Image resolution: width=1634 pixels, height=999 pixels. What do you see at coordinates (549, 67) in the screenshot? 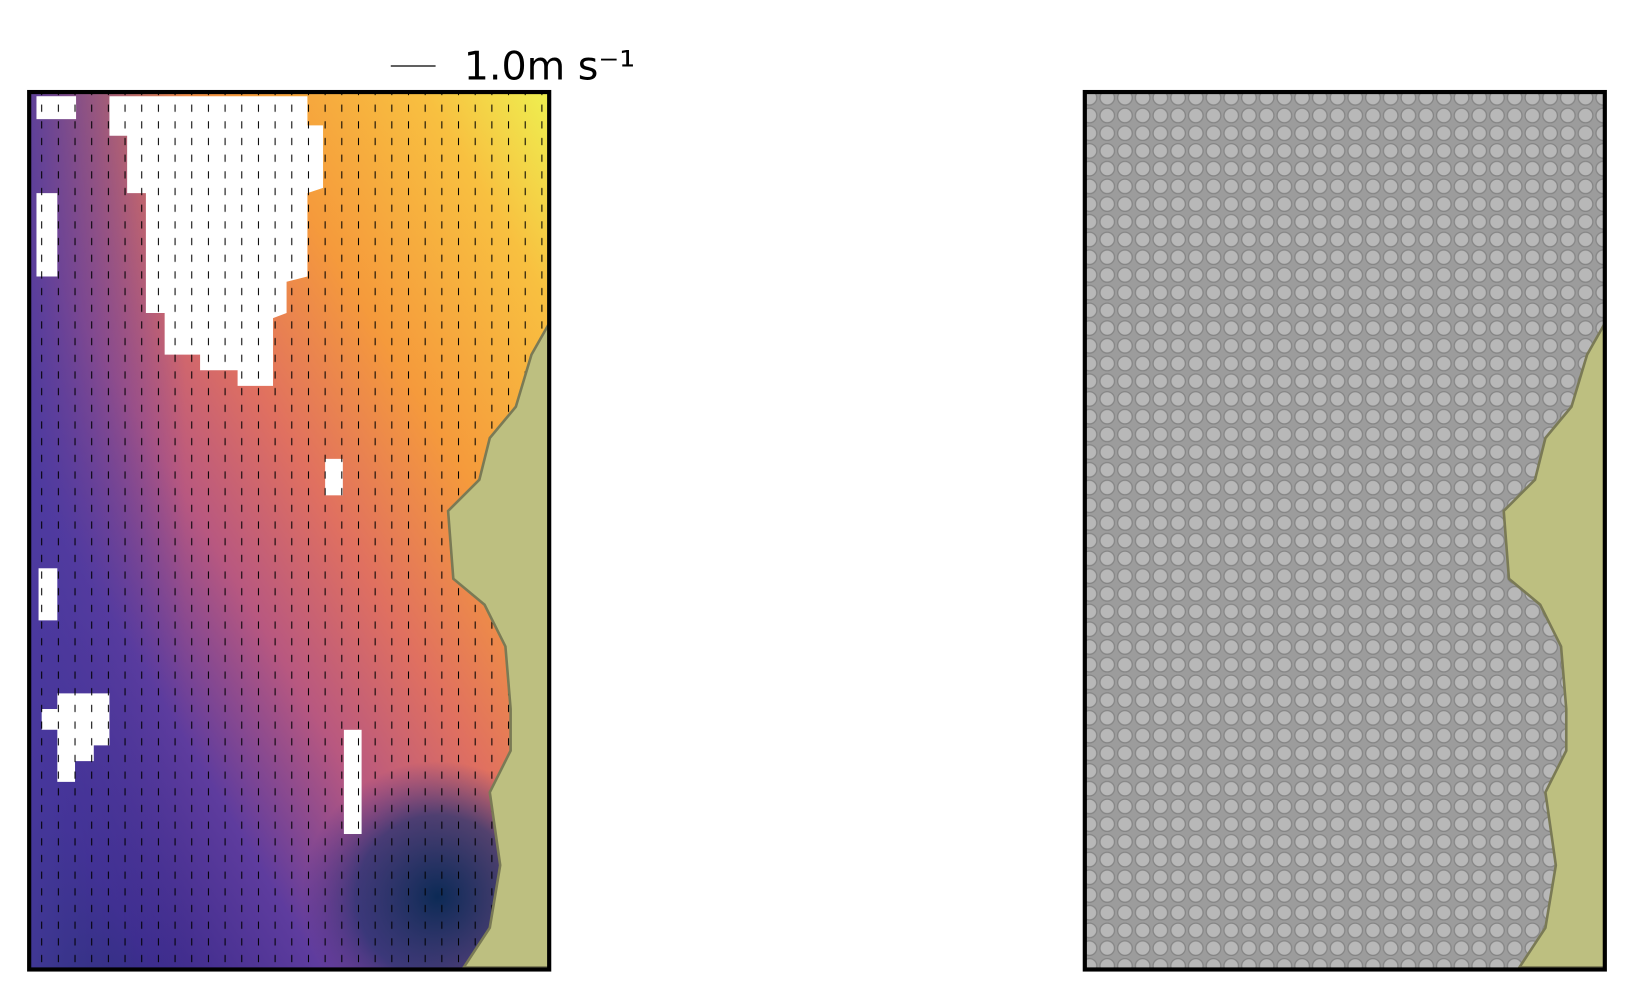
I see `quiver-key-label: 1.0m s⁻¹` at bounding box center [549, 67].